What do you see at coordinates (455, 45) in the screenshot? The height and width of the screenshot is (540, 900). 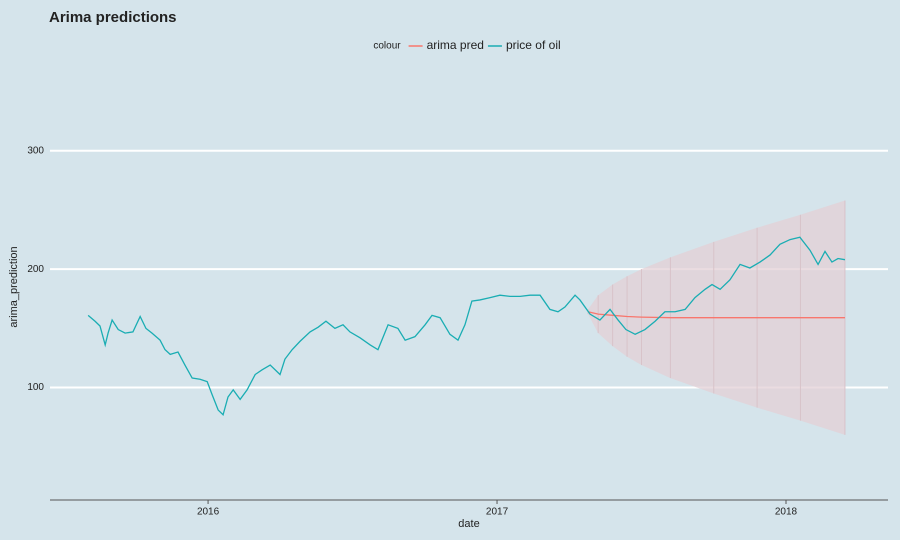 I see `legend-label: arima pred` at bounding box center [455, 45].